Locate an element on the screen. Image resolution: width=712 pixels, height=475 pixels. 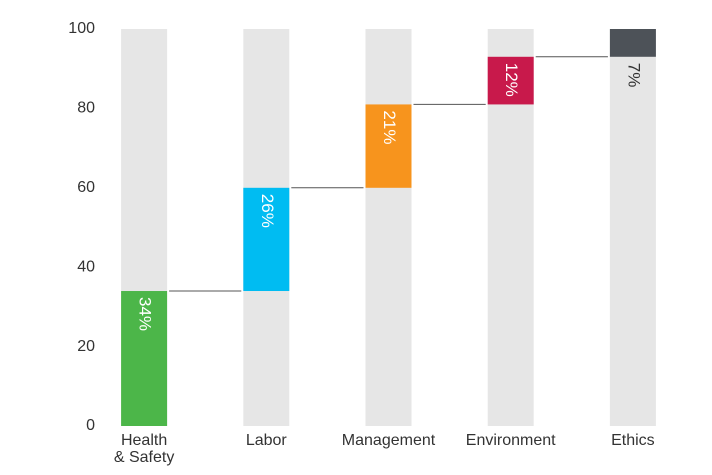
value-label: 21% is located at coordinates (389, 127).